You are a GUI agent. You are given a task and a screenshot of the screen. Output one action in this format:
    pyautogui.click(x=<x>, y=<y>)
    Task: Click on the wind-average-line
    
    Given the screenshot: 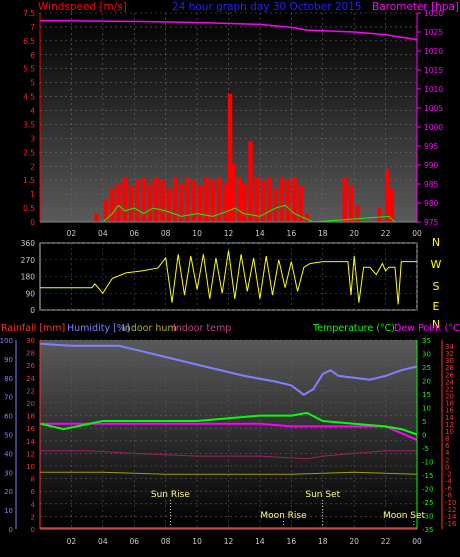 What is the action you would take?
    pyautogui.click(x=249, y=213)
    